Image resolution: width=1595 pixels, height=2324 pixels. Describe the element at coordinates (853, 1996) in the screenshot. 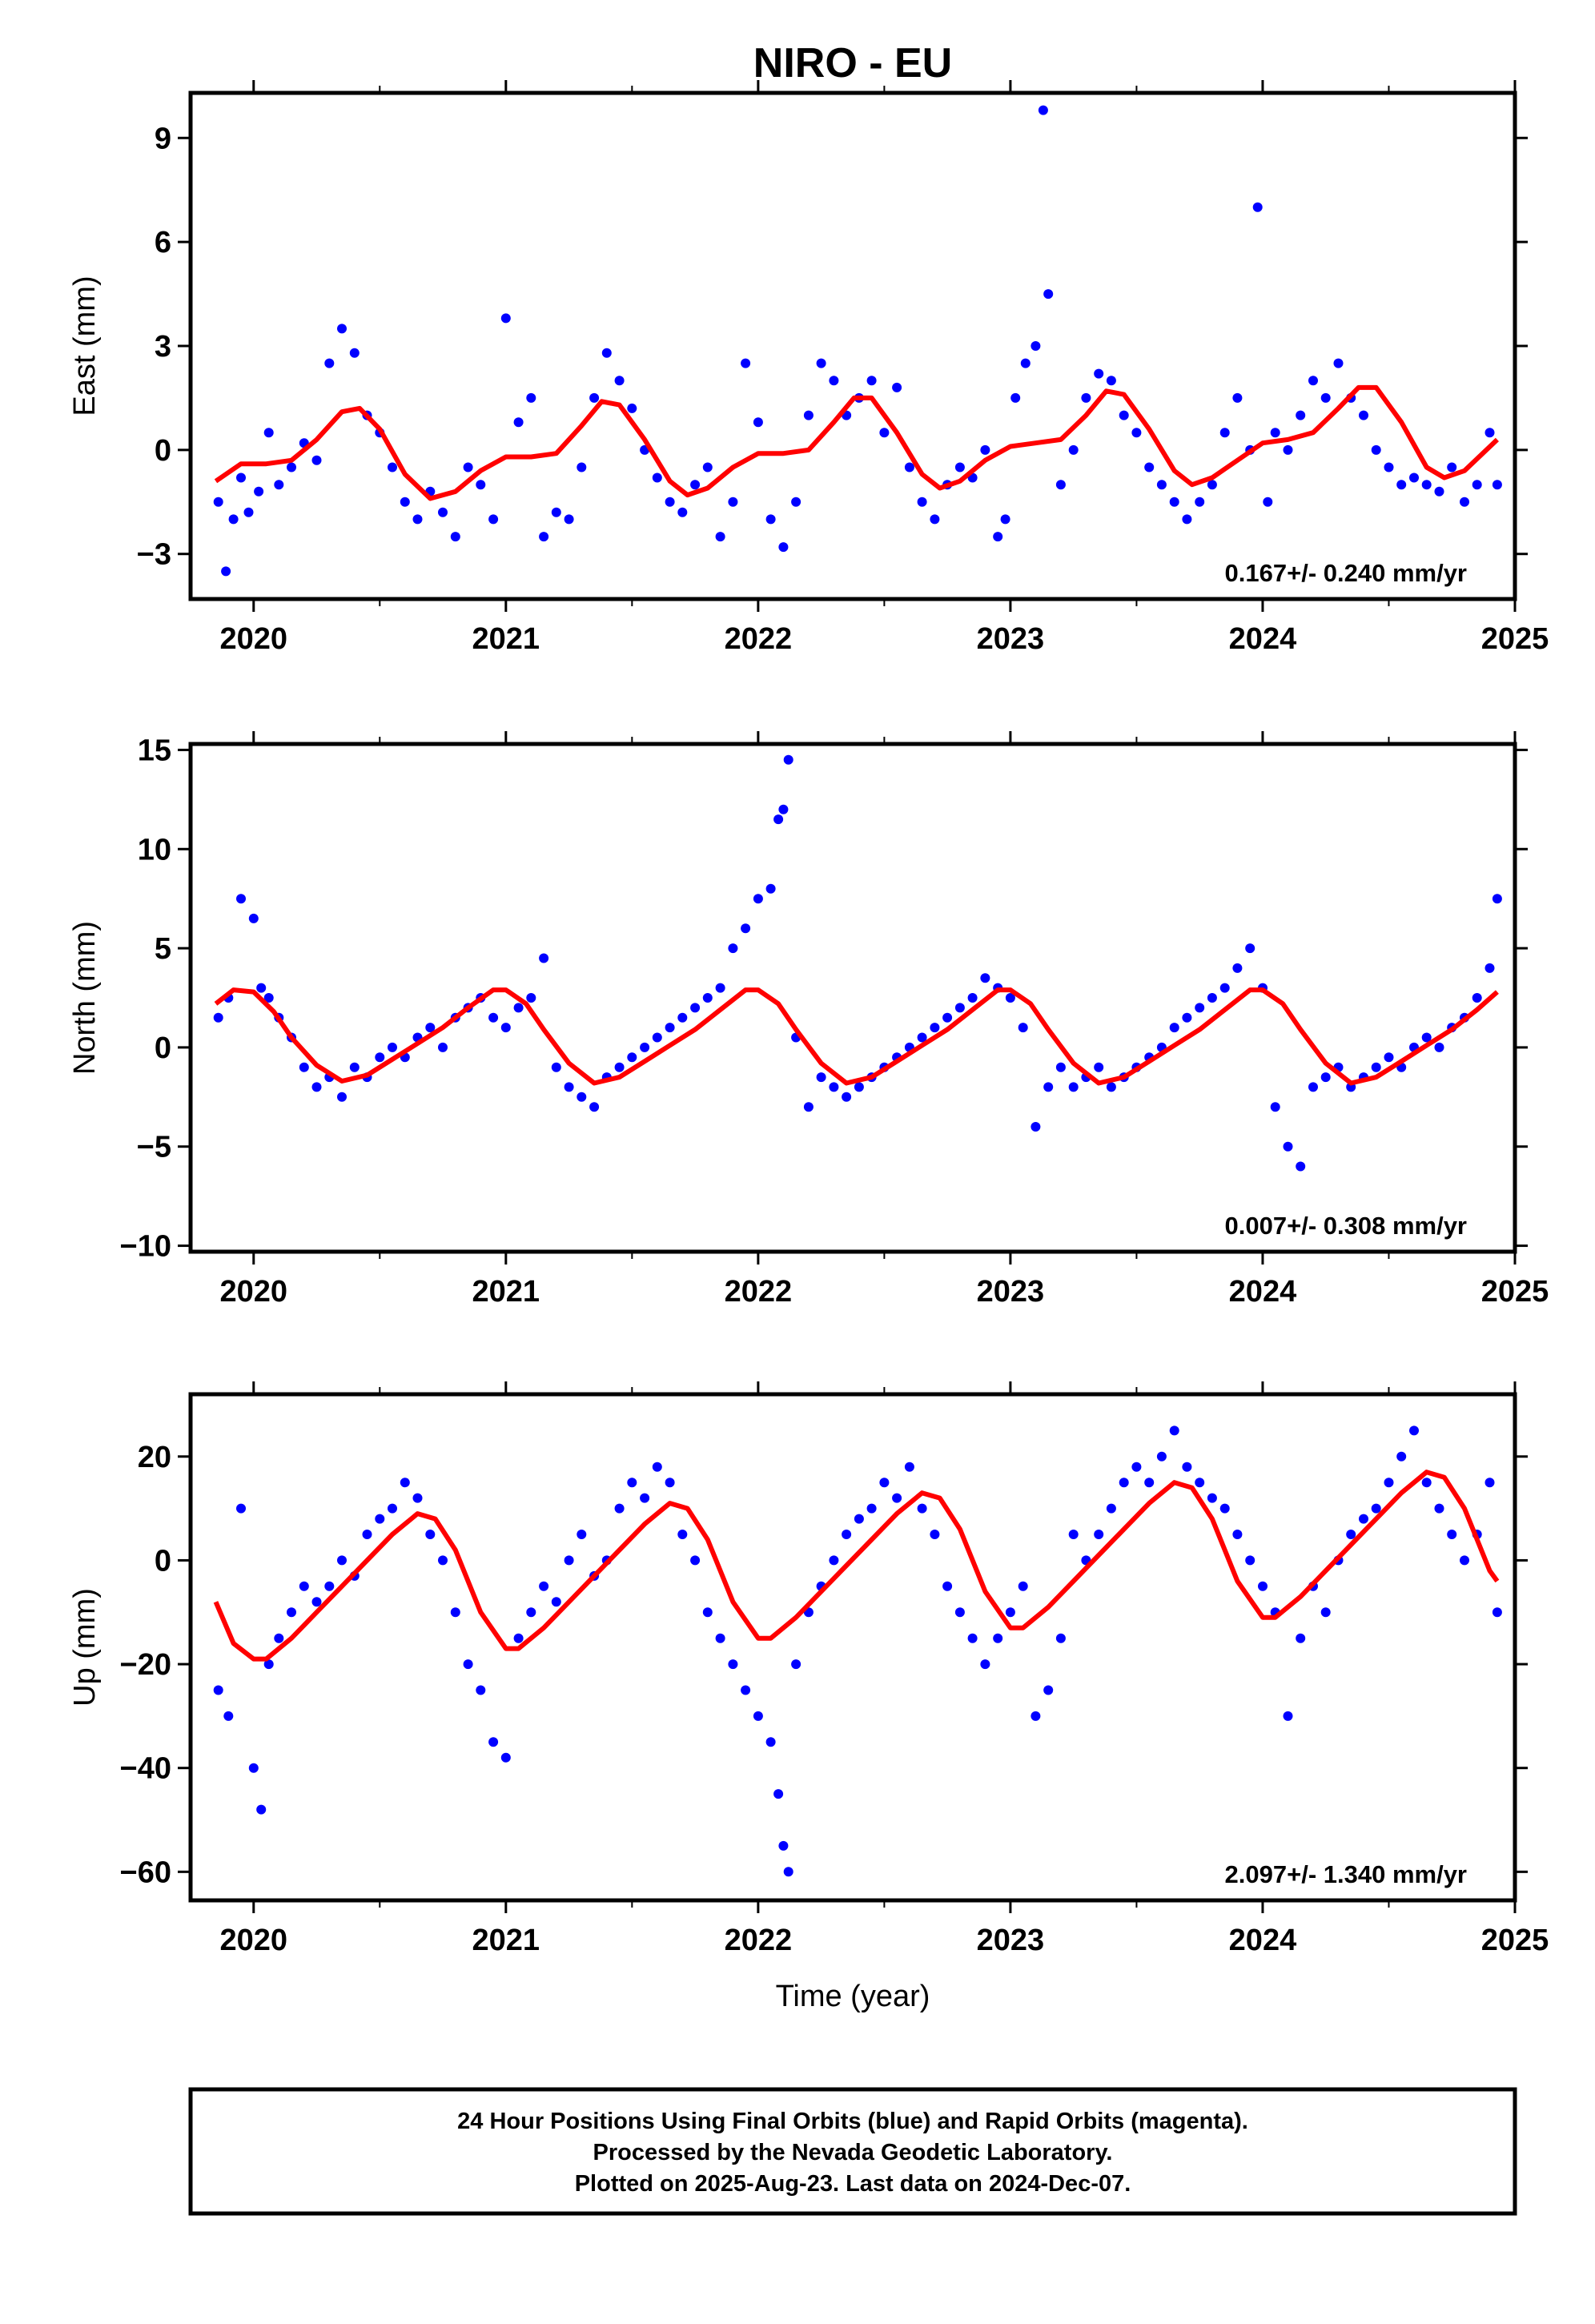

I see `x-axis-label: Time (year)` at that location.